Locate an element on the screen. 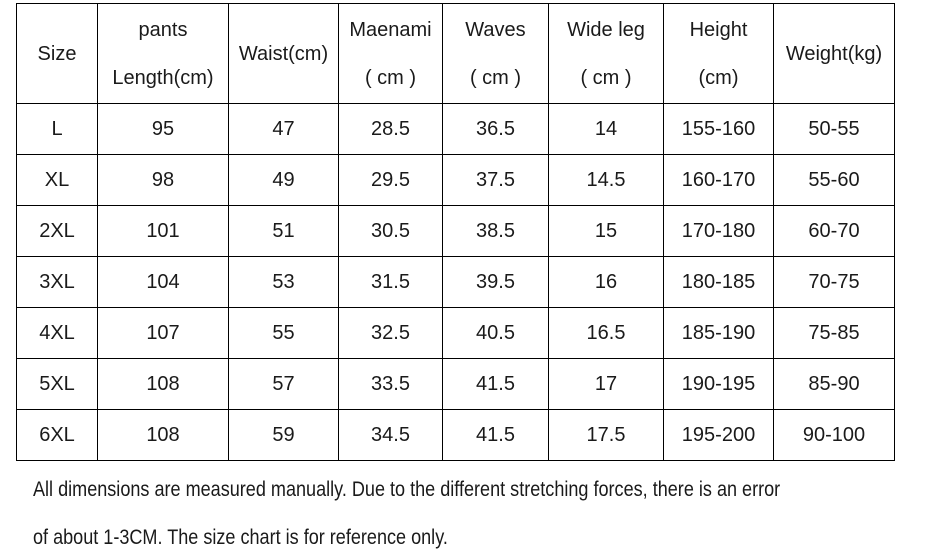 This screenshot has width=925, height=551. column-header-line: pants is located at coordinates (163, 29).